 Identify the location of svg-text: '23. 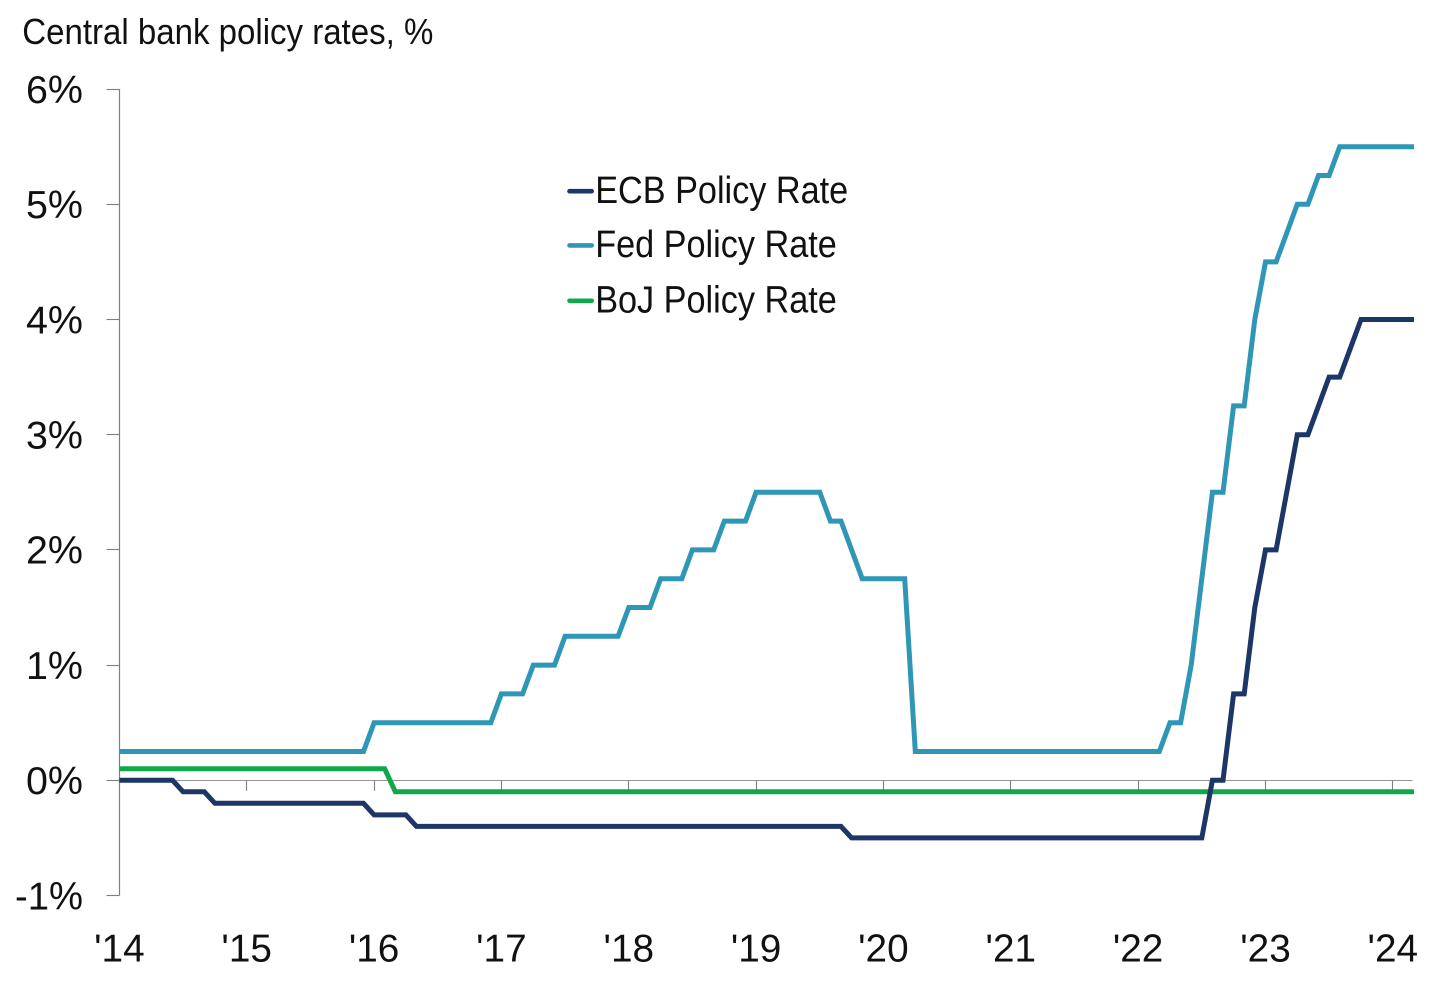
(1265, 949).